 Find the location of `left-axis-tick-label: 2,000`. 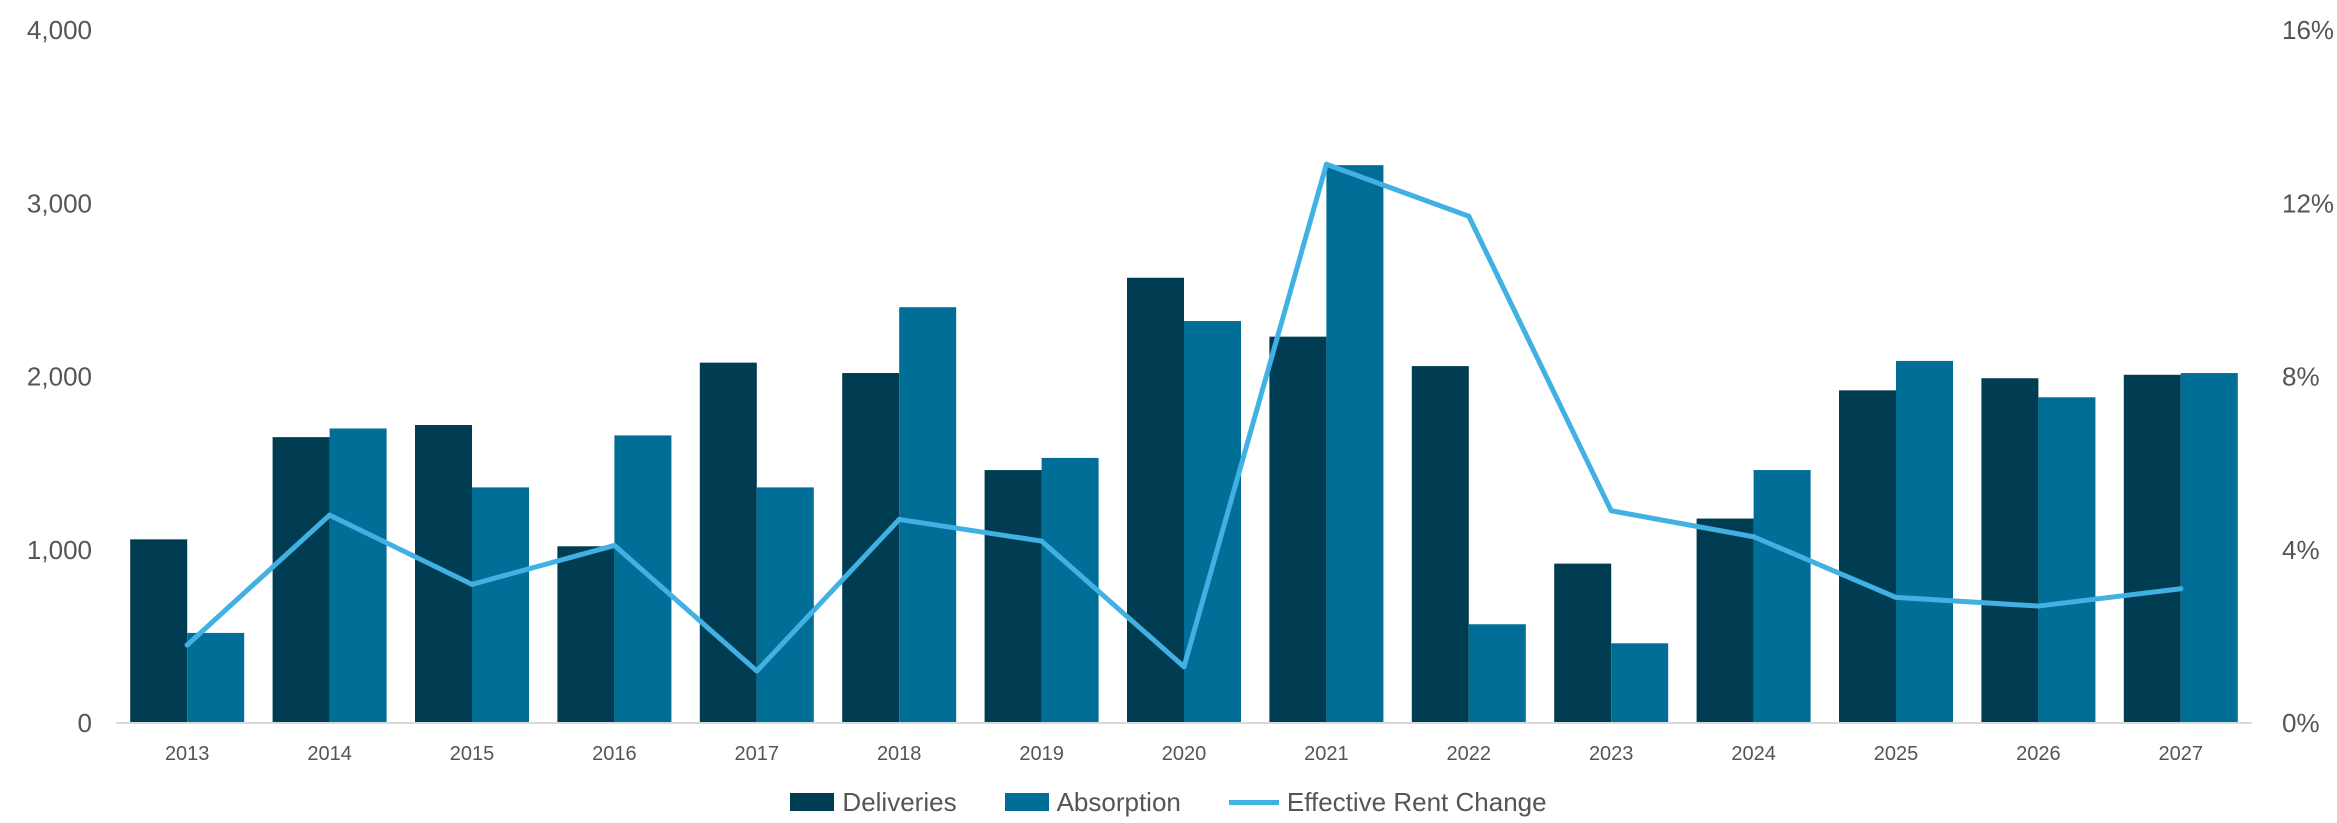

left-axis-tick-label: 2,000 is located at coordinates (59, 377).